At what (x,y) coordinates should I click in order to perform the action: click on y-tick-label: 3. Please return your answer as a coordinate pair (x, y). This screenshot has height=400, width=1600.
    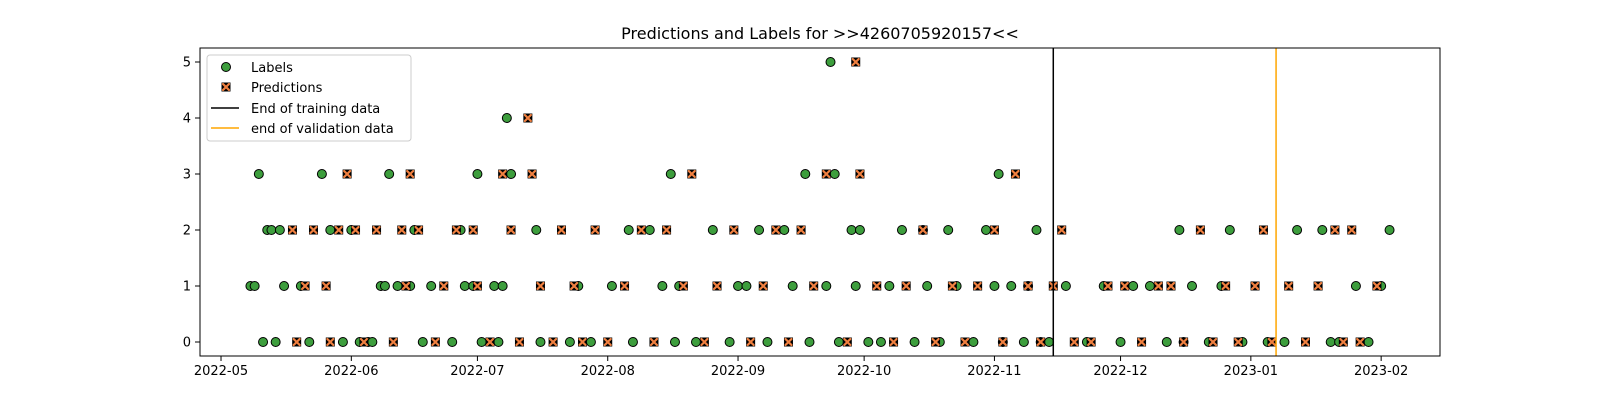
    Looking at the image, I should click on (187, 175).